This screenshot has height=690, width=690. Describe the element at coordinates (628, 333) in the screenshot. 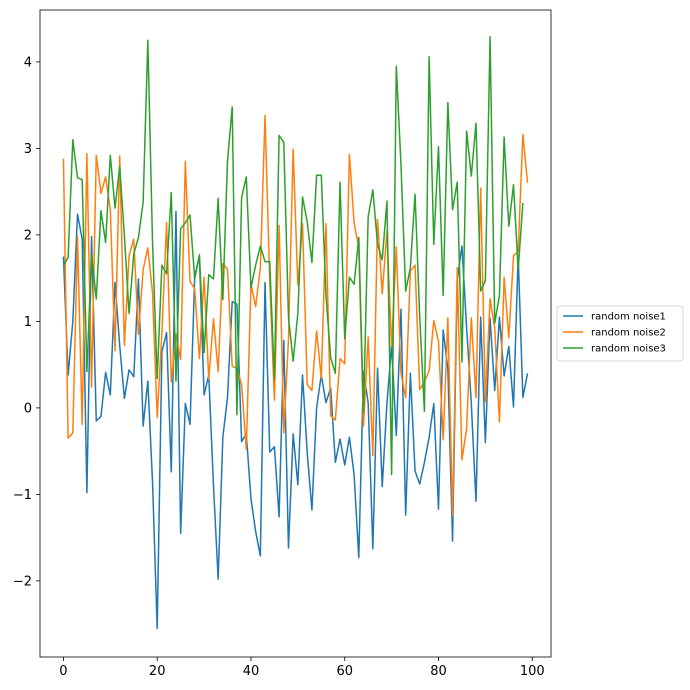

I see `legend-label-2: random noise2` at that location.